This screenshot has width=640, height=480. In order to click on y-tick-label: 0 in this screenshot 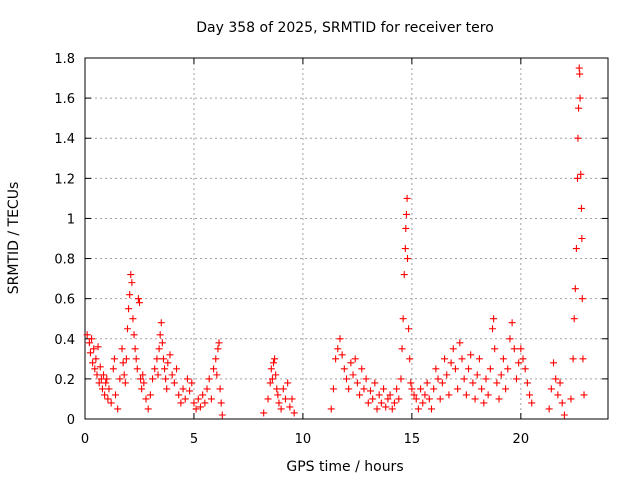, I will do `click(71, 420)`.